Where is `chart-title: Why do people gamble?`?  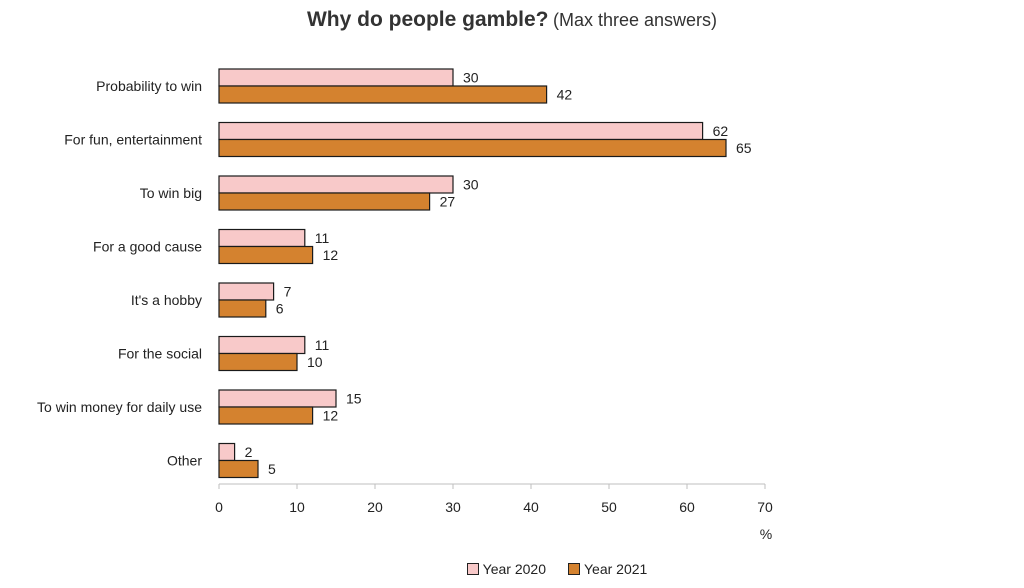 chart-title: Why do people gamble? is located at coordinates (427, 19).